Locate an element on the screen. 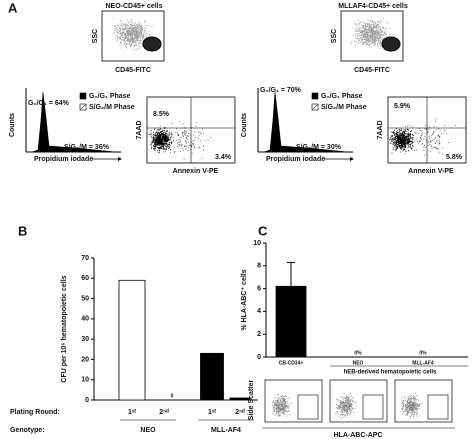 This screenshot has height=439, width=474. x-tick-label: 2ⁿᵈ is located at coordinates (164, 412).